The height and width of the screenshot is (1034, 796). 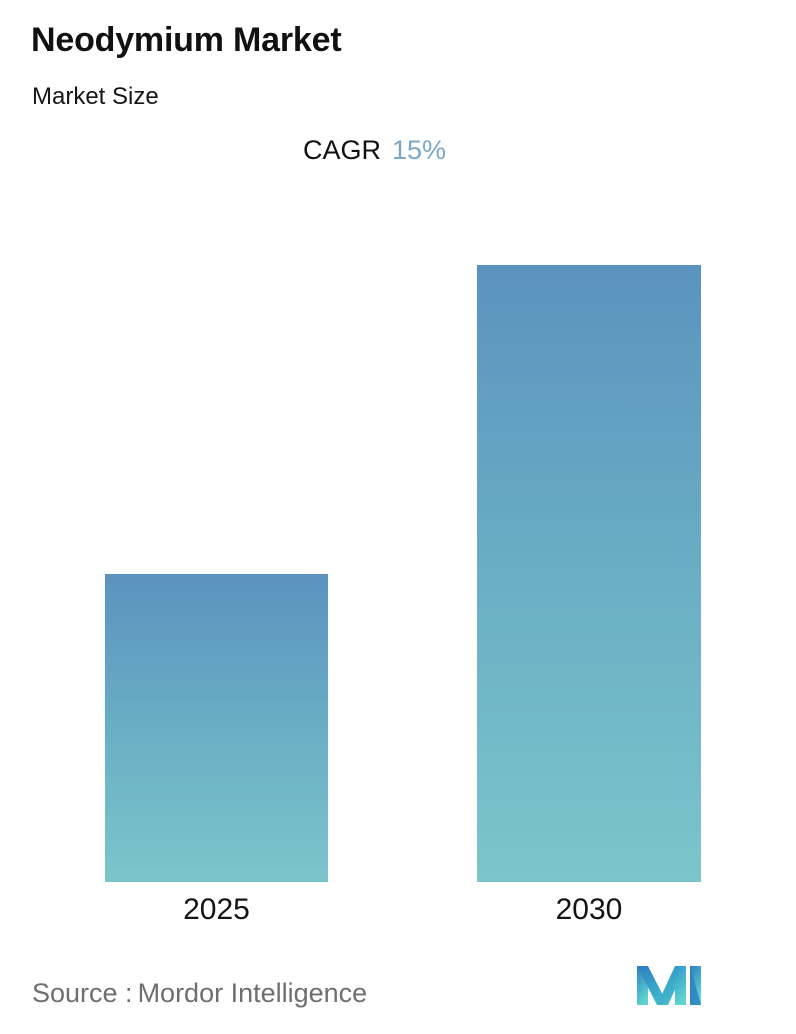 I want to click on cagr-label: CAGR, so click(x=342, y=150).